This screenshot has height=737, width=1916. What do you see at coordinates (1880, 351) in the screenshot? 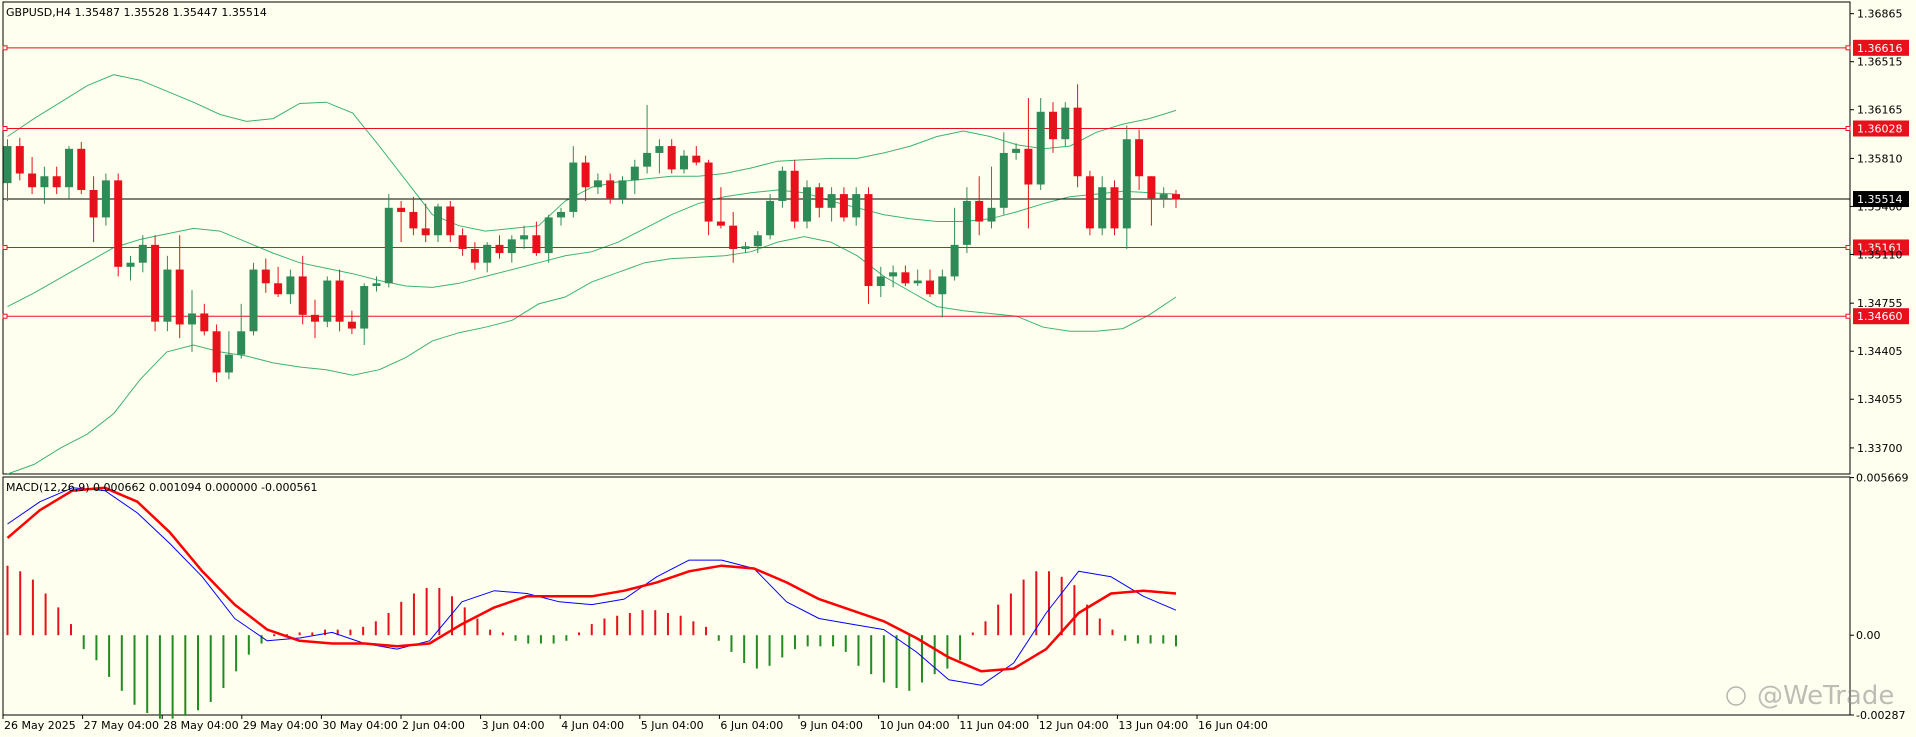
I see `price-tick-label: 1.34405` at bounding box center [1880, 351].